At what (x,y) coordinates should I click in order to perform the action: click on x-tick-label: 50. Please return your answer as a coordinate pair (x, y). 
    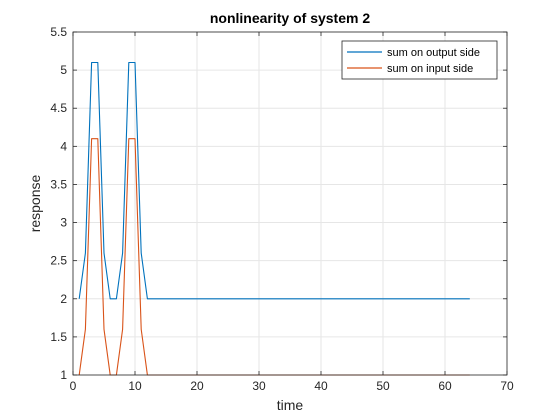
    Looking at the image, I should click on (383, 386).